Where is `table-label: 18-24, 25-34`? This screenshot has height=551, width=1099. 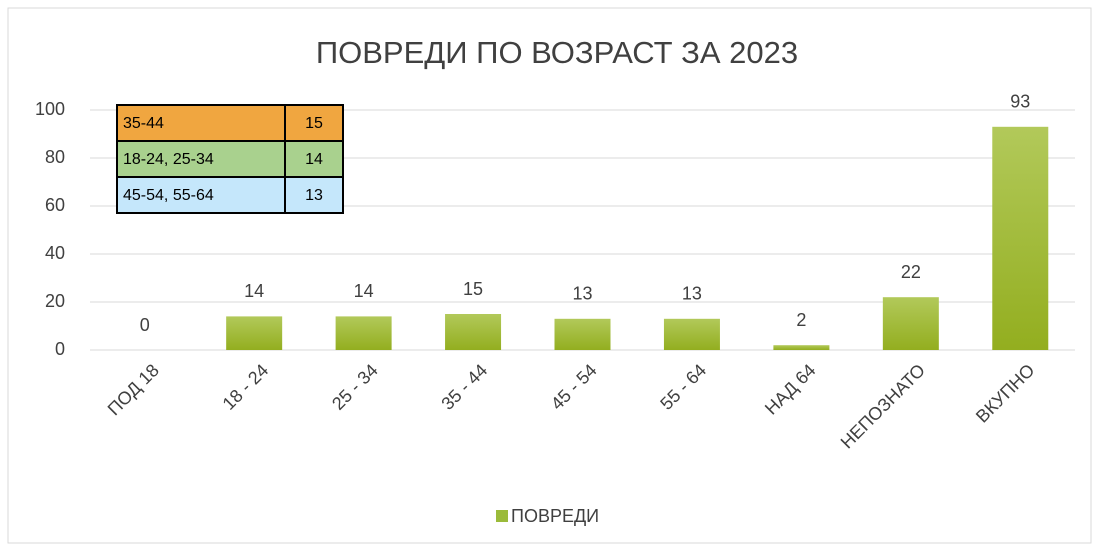 table-label: 18-24, 25-34 is located at coordinates (168, 159).